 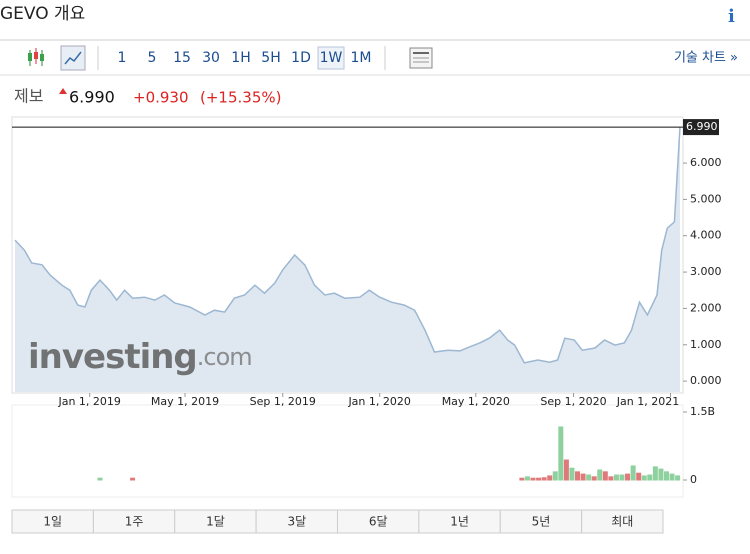 What do you see at coordinates (224, 357) in the screenshot?
I see `watermark-suffix: .com` at bounding box center [224, 357].